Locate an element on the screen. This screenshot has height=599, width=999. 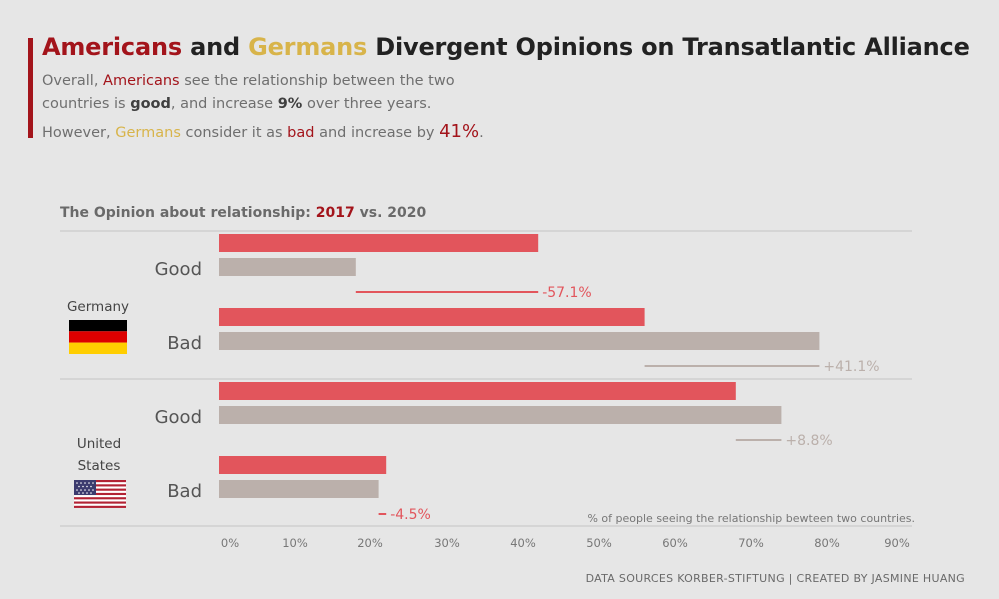
x-tick-label: 0% is located at coordinates (230, 543).